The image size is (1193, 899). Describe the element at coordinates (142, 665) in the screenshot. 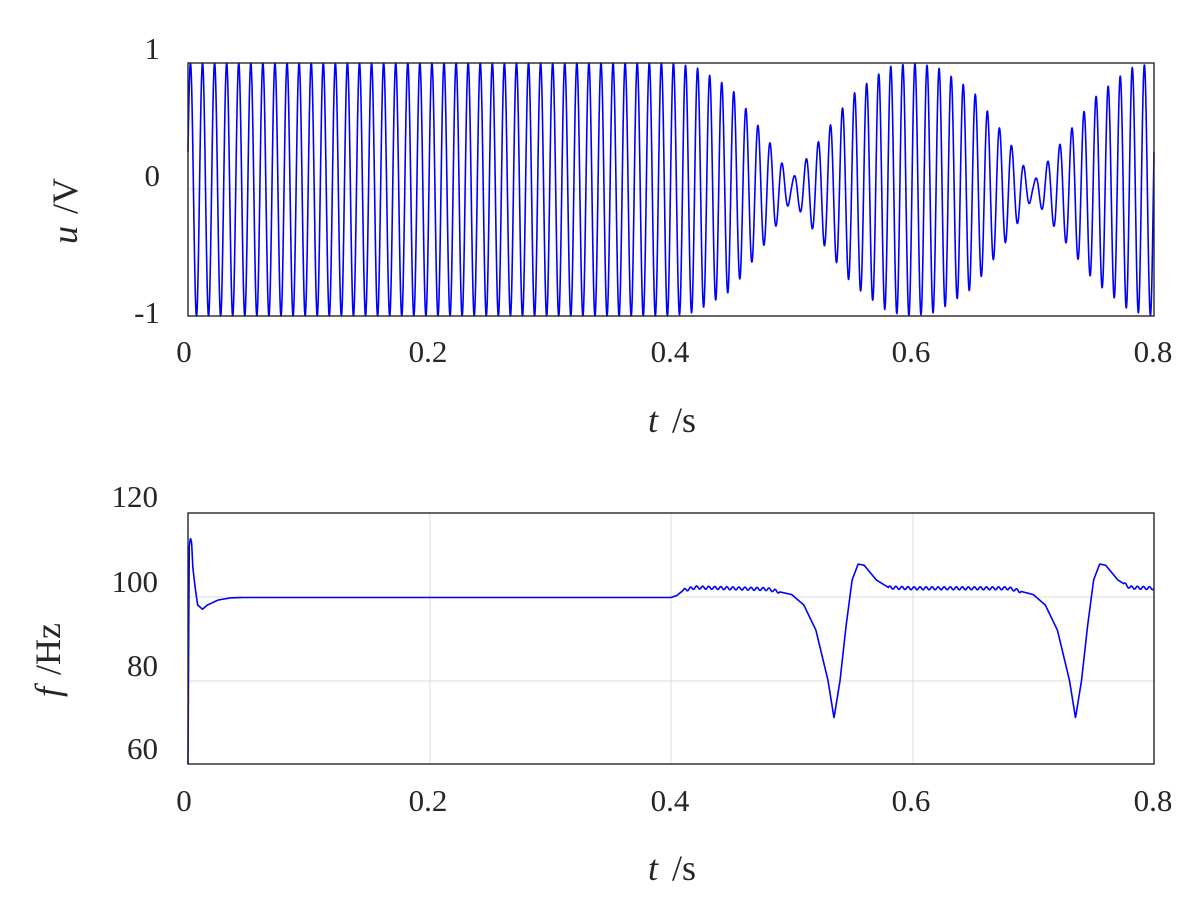

I see `y-tick-label: 80` at that location.